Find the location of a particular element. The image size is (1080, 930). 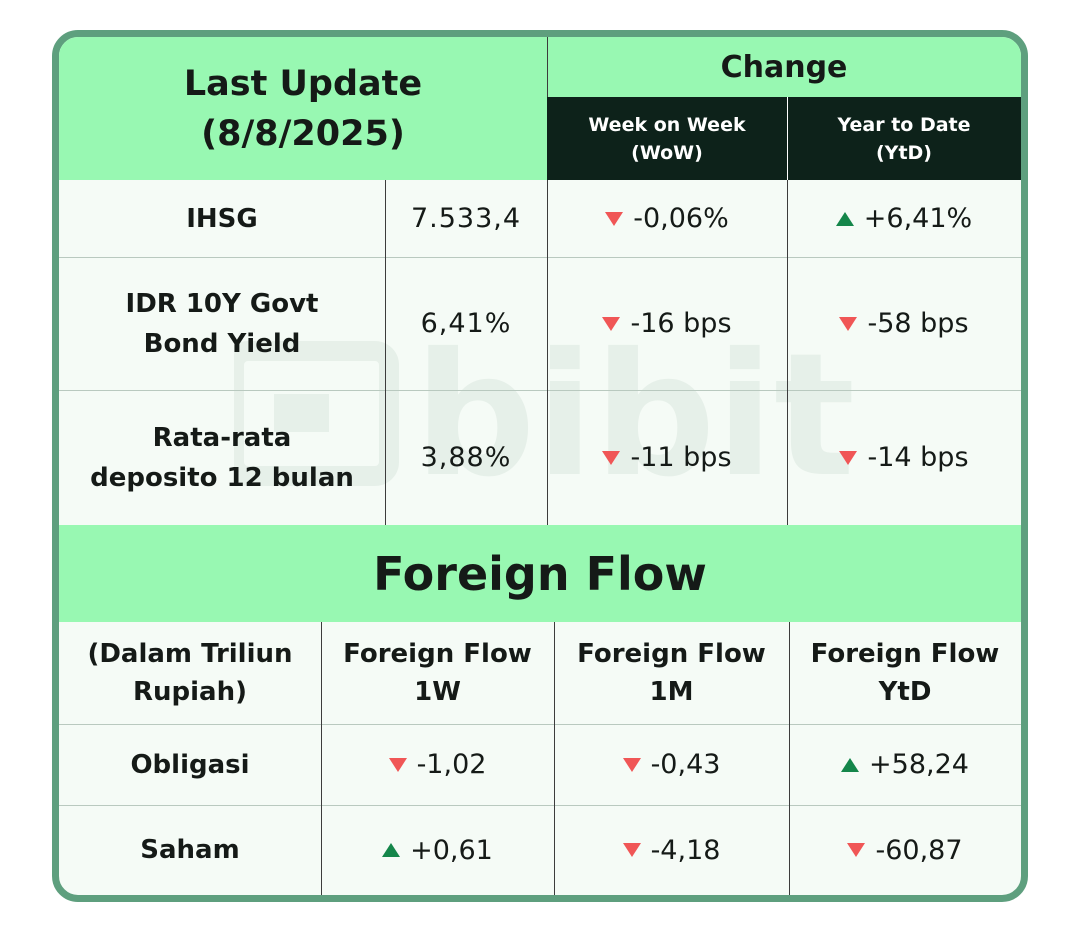

col-header-line2: 1W is located at coordinates (437, 692).